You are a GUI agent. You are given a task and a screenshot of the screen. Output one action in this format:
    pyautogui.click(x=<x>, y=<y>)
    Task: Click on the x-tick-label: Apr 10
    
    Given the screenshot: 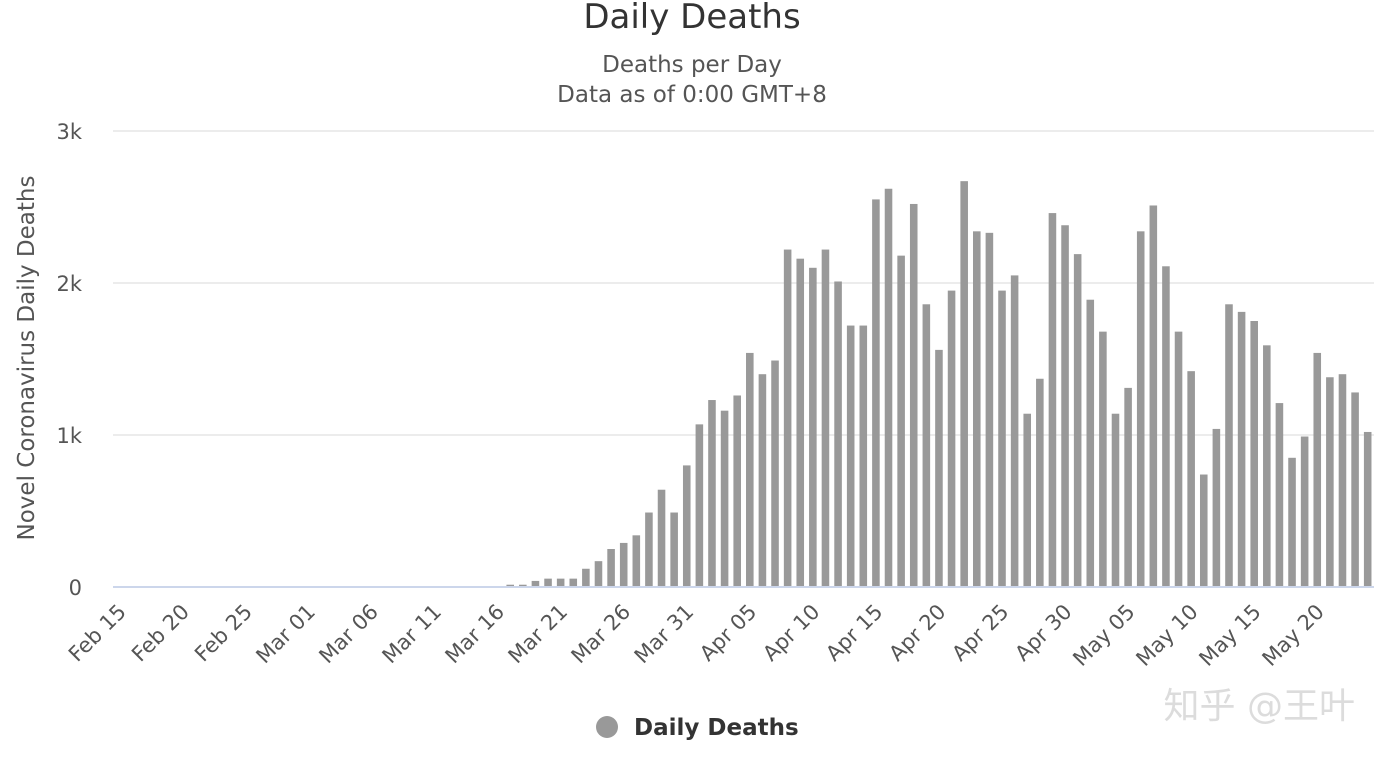 What is the action you would take?
    pyautogui.click(x=791, y=633)
    